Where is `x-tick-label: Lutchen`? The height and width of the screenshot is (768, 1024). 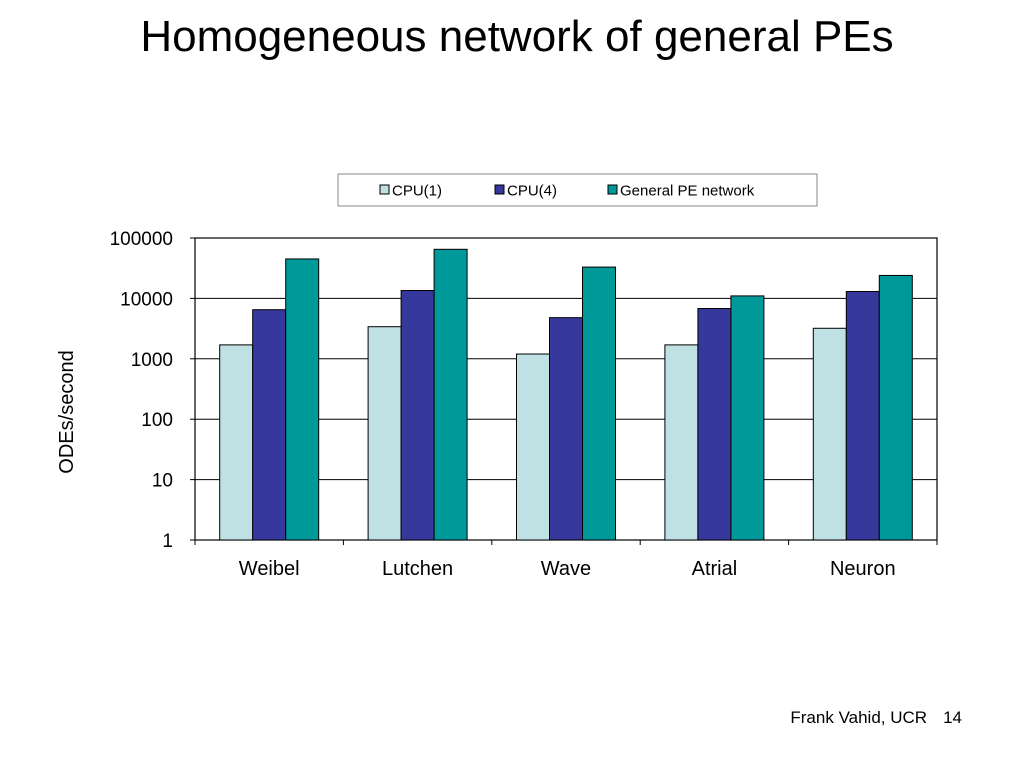 x-tick-label: Lutchen is located at coordinates (417, 569).